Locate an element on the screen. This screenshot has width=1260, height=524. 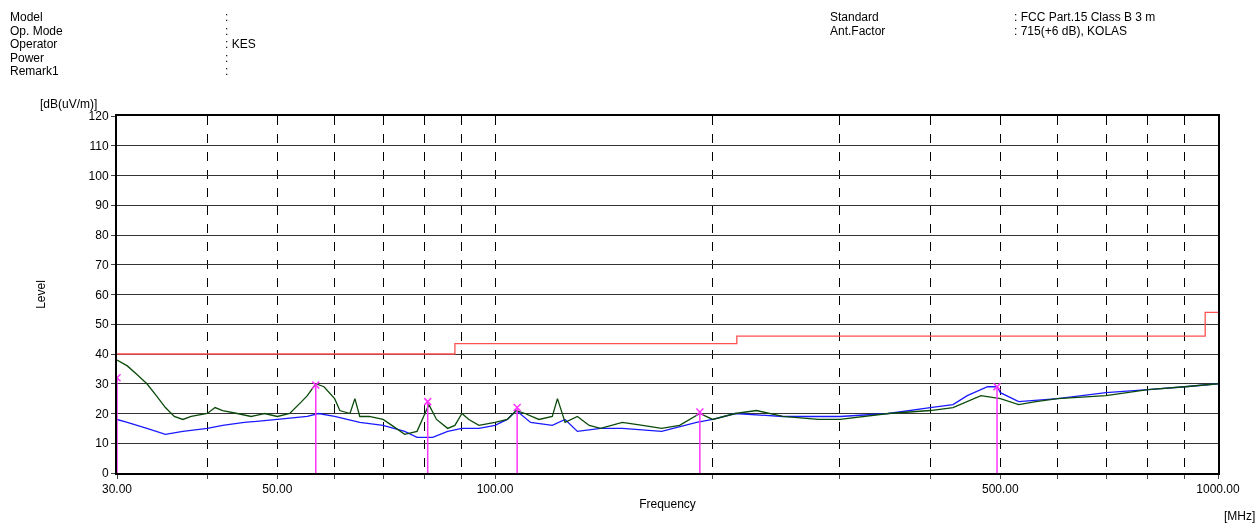
y-tick-label: 50 is located at coordinates (102, 324).